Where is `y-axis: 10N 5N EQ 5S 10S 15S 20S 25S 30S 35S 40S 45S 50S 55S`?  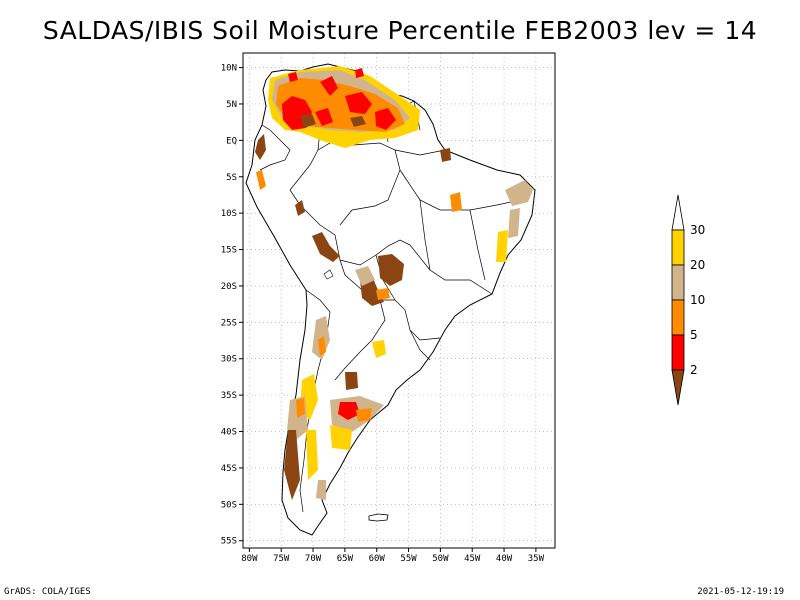
y-axis: 10N 5N EQ 5S 10S 15S 20S 25S 30S 35S 40S 45S 50S 55S is located at coordinates (232, 305).